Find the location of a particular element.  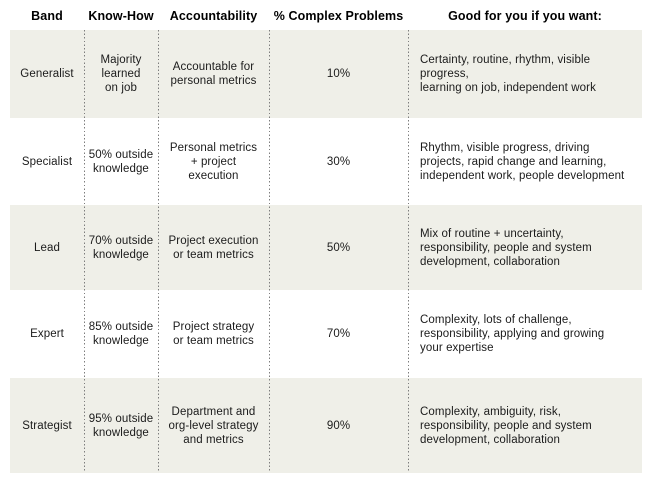

header-band: Band is located at coordinates (47, 16).